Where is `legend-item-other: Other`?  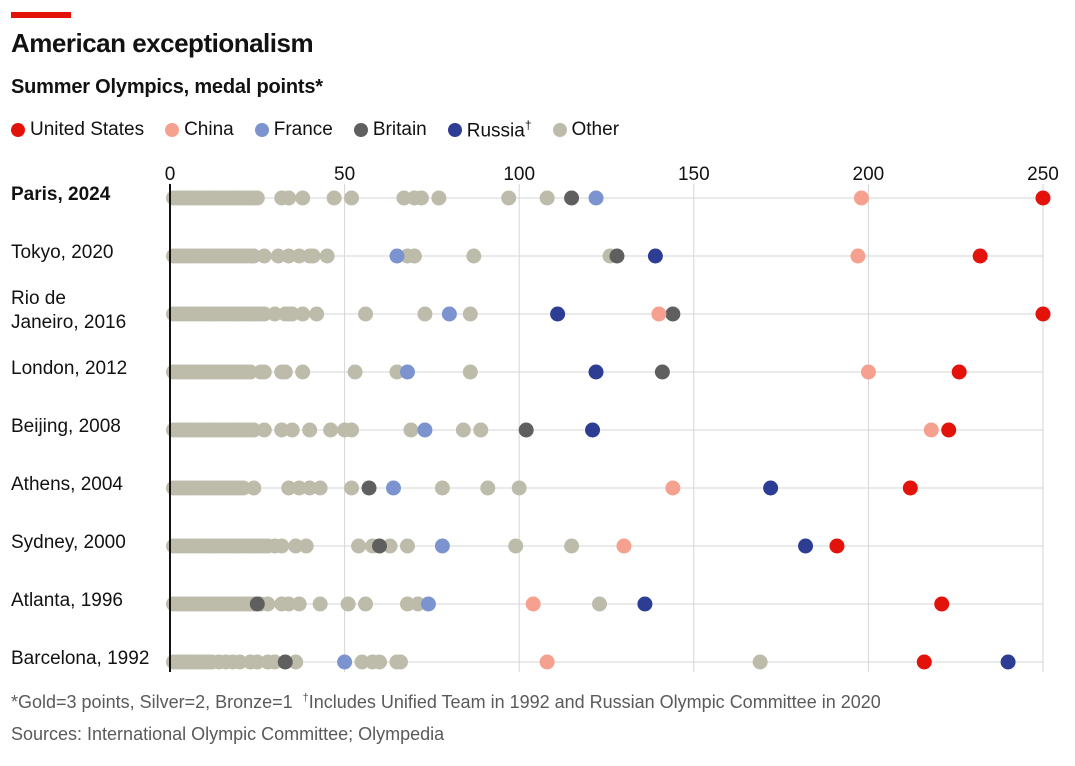 legend-item-other: Other is located at coordinates (585, 130).